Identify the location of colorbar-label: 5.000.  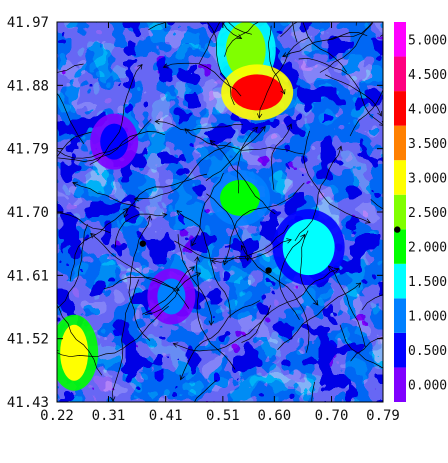
(427, 40).